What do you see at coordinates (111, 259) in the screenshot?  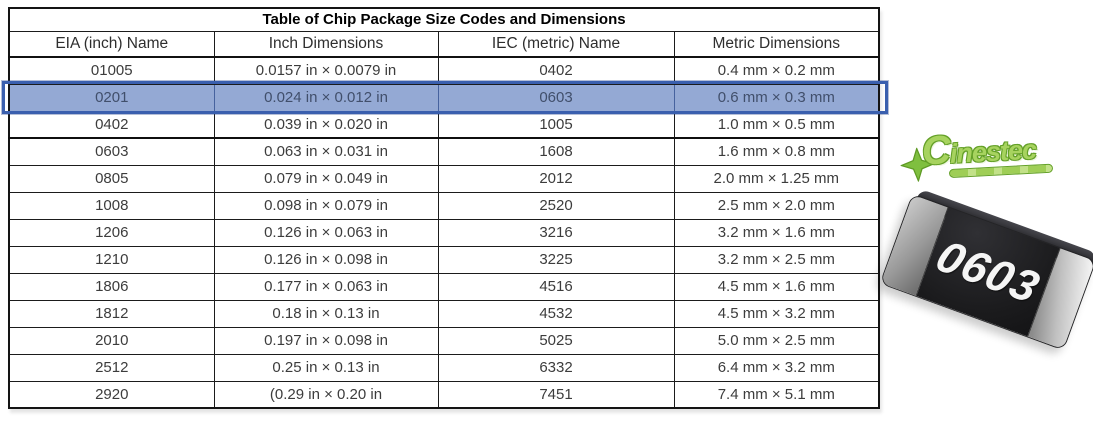 I see `cell-eia-name: 1210` at bounding box center [111, 259].